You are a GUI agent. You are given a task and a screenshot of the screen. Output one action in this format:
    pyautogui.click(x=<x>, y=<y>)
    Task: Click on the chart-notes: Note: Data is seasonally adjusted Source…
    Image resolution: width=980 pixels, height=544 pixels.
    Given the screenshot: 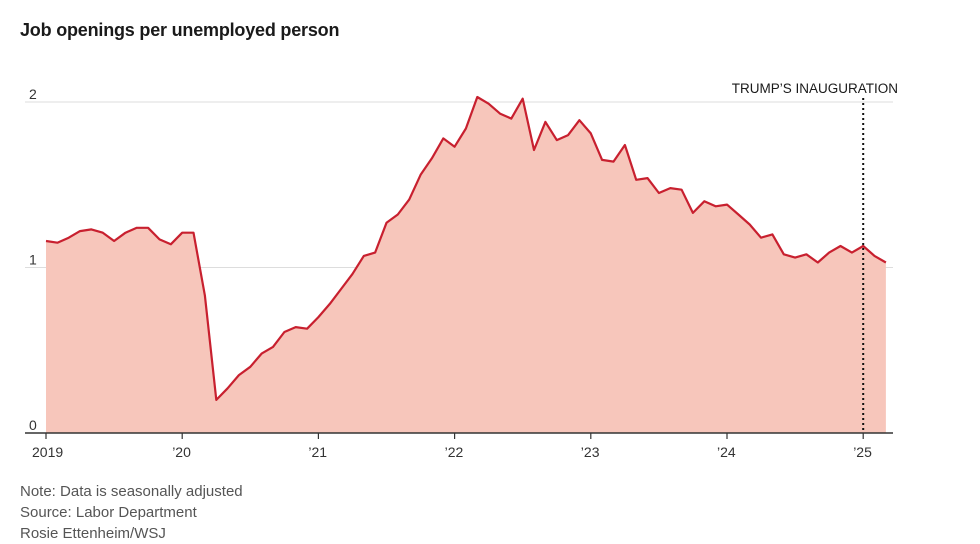 What is the action you would take?
    pyautogui.click(x=131, y=512)
    